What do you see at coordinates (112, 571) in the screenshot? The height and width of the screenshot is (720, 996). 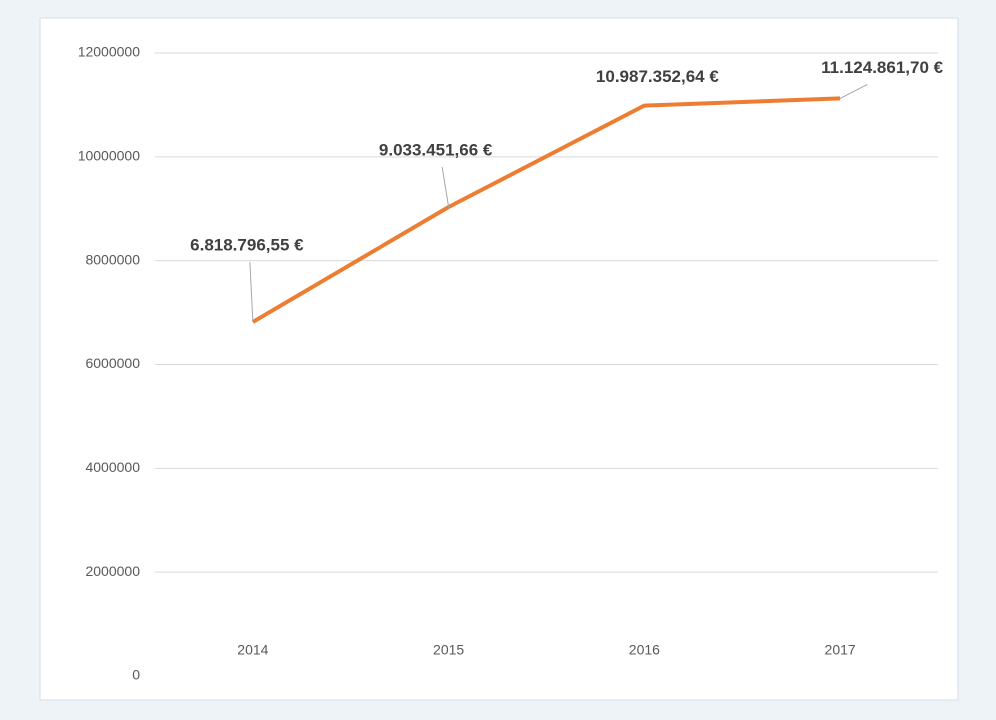 I see `y-tick-label: 2000000` at bounding box center [112, 571].